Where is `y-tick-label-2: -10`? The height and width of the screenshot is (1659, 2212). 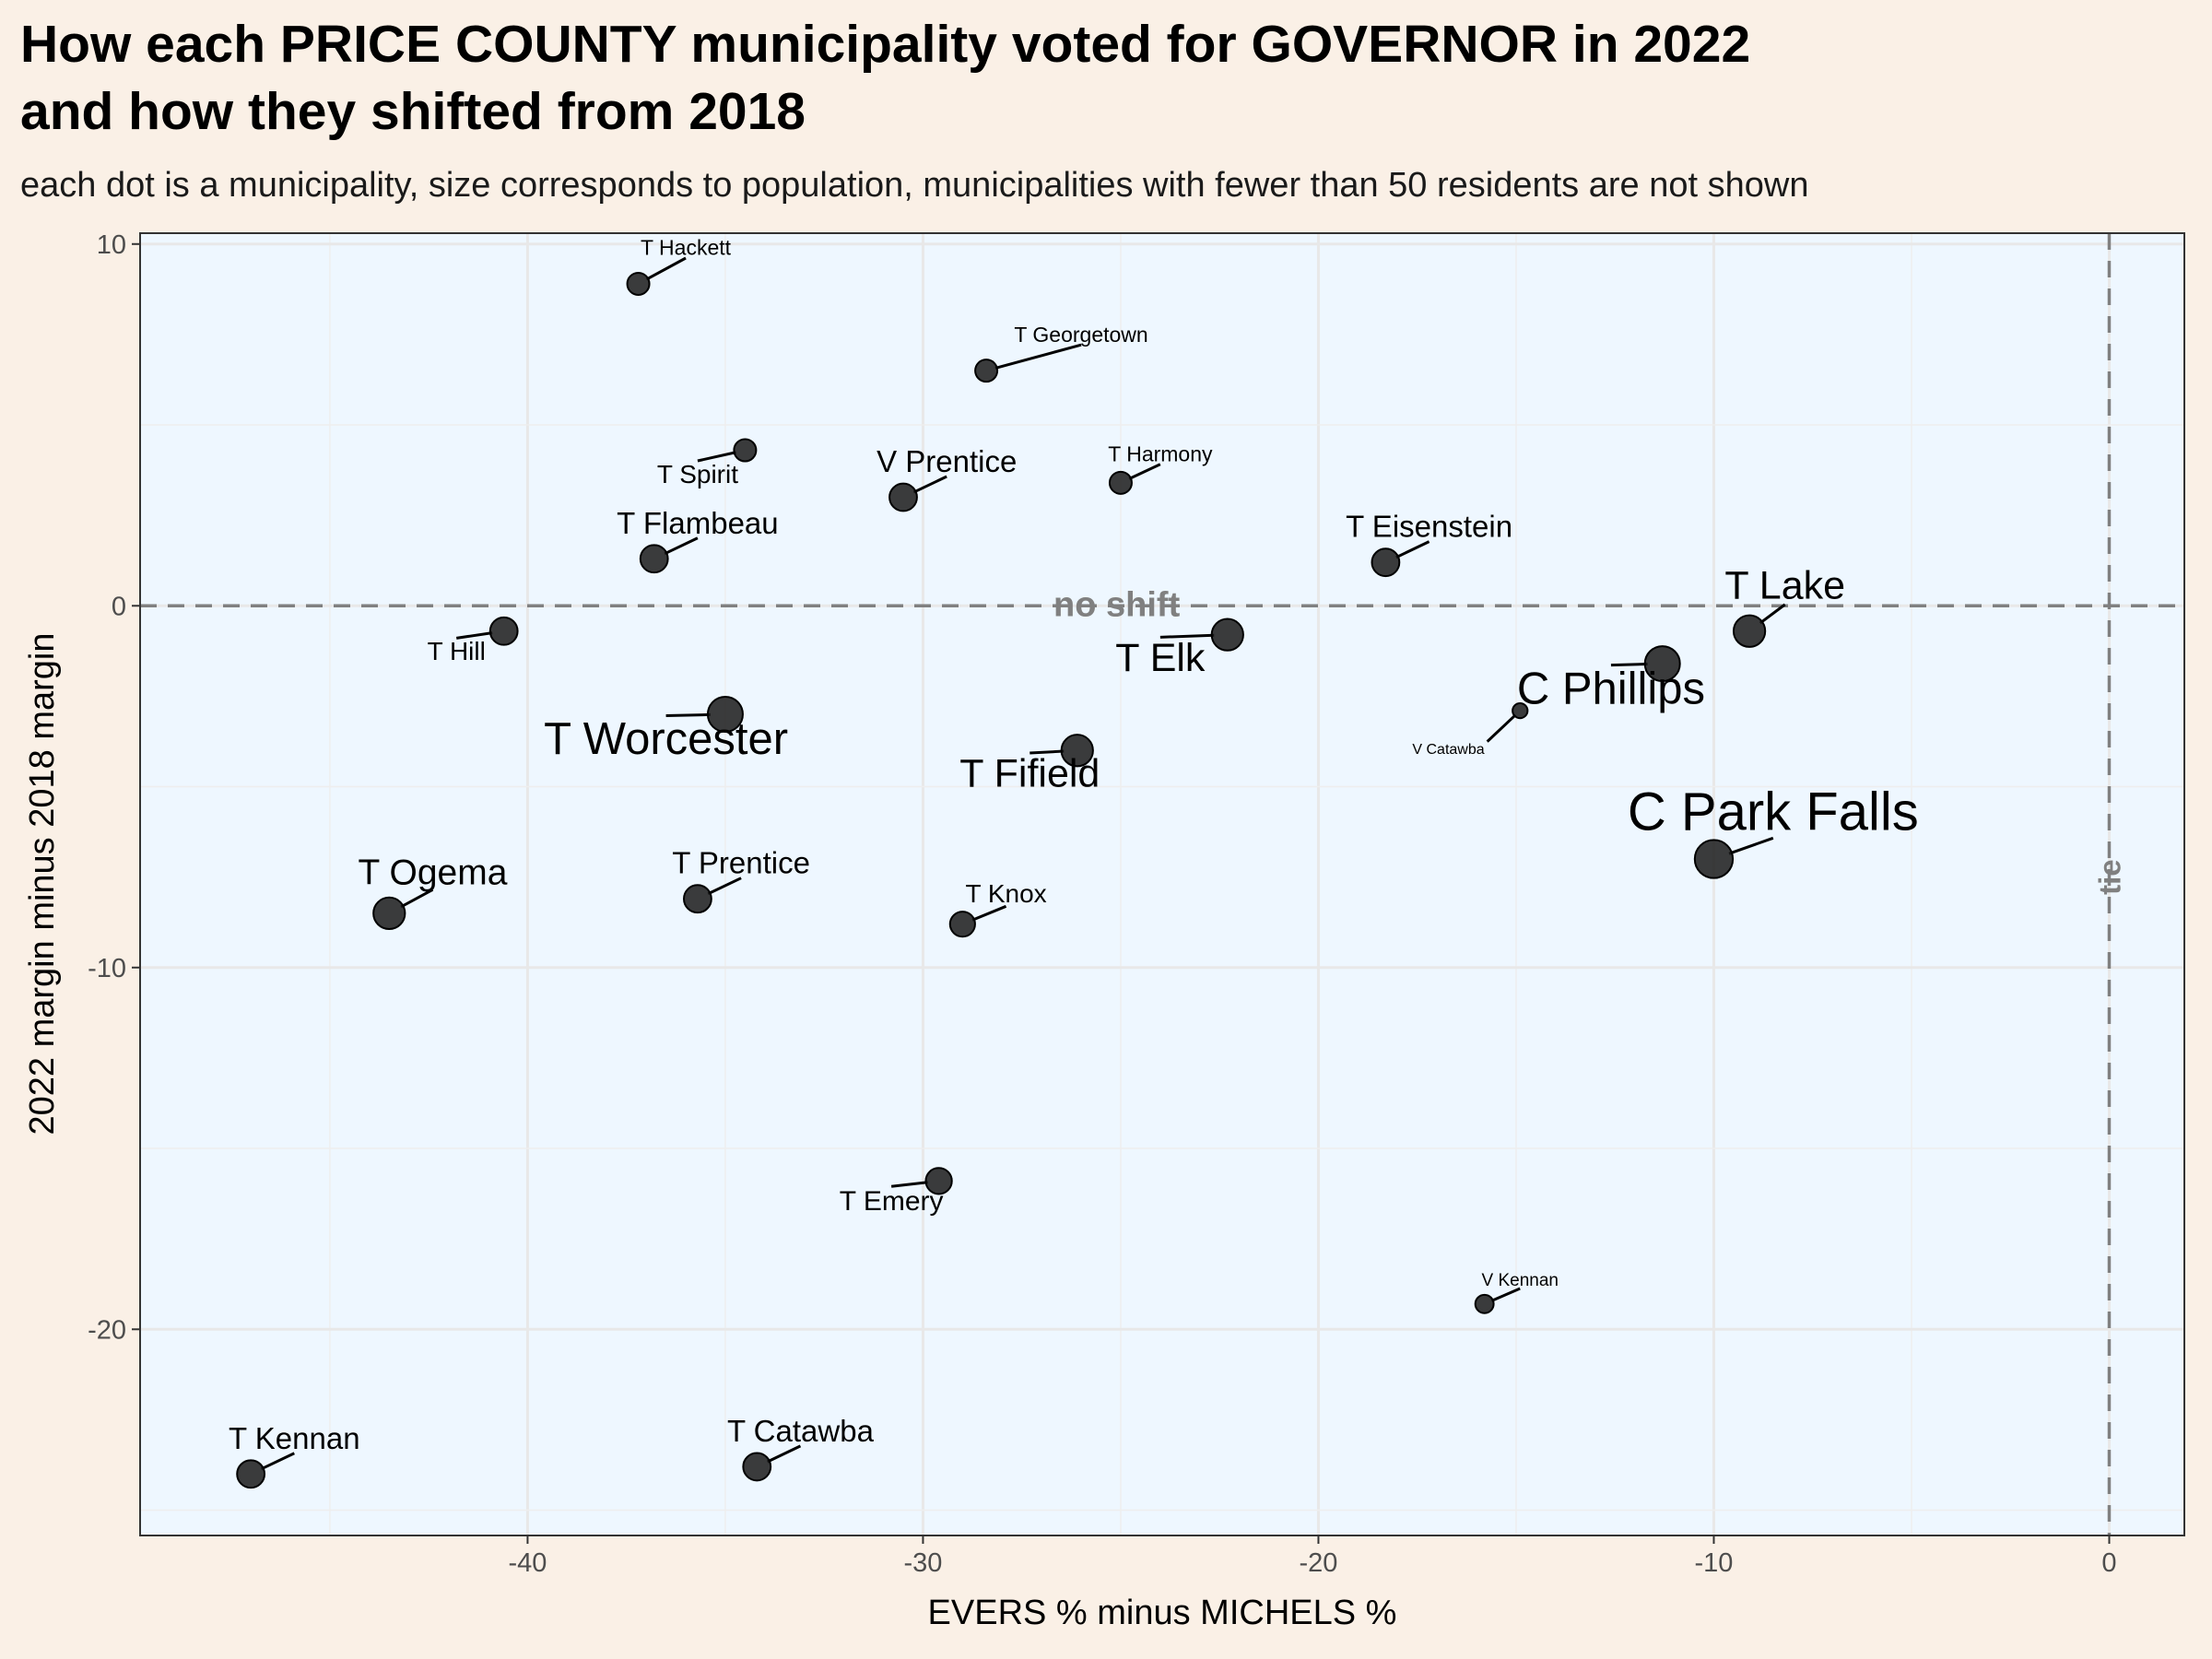
y-tick-label-2: -10 is located at coordinates (107, 968).